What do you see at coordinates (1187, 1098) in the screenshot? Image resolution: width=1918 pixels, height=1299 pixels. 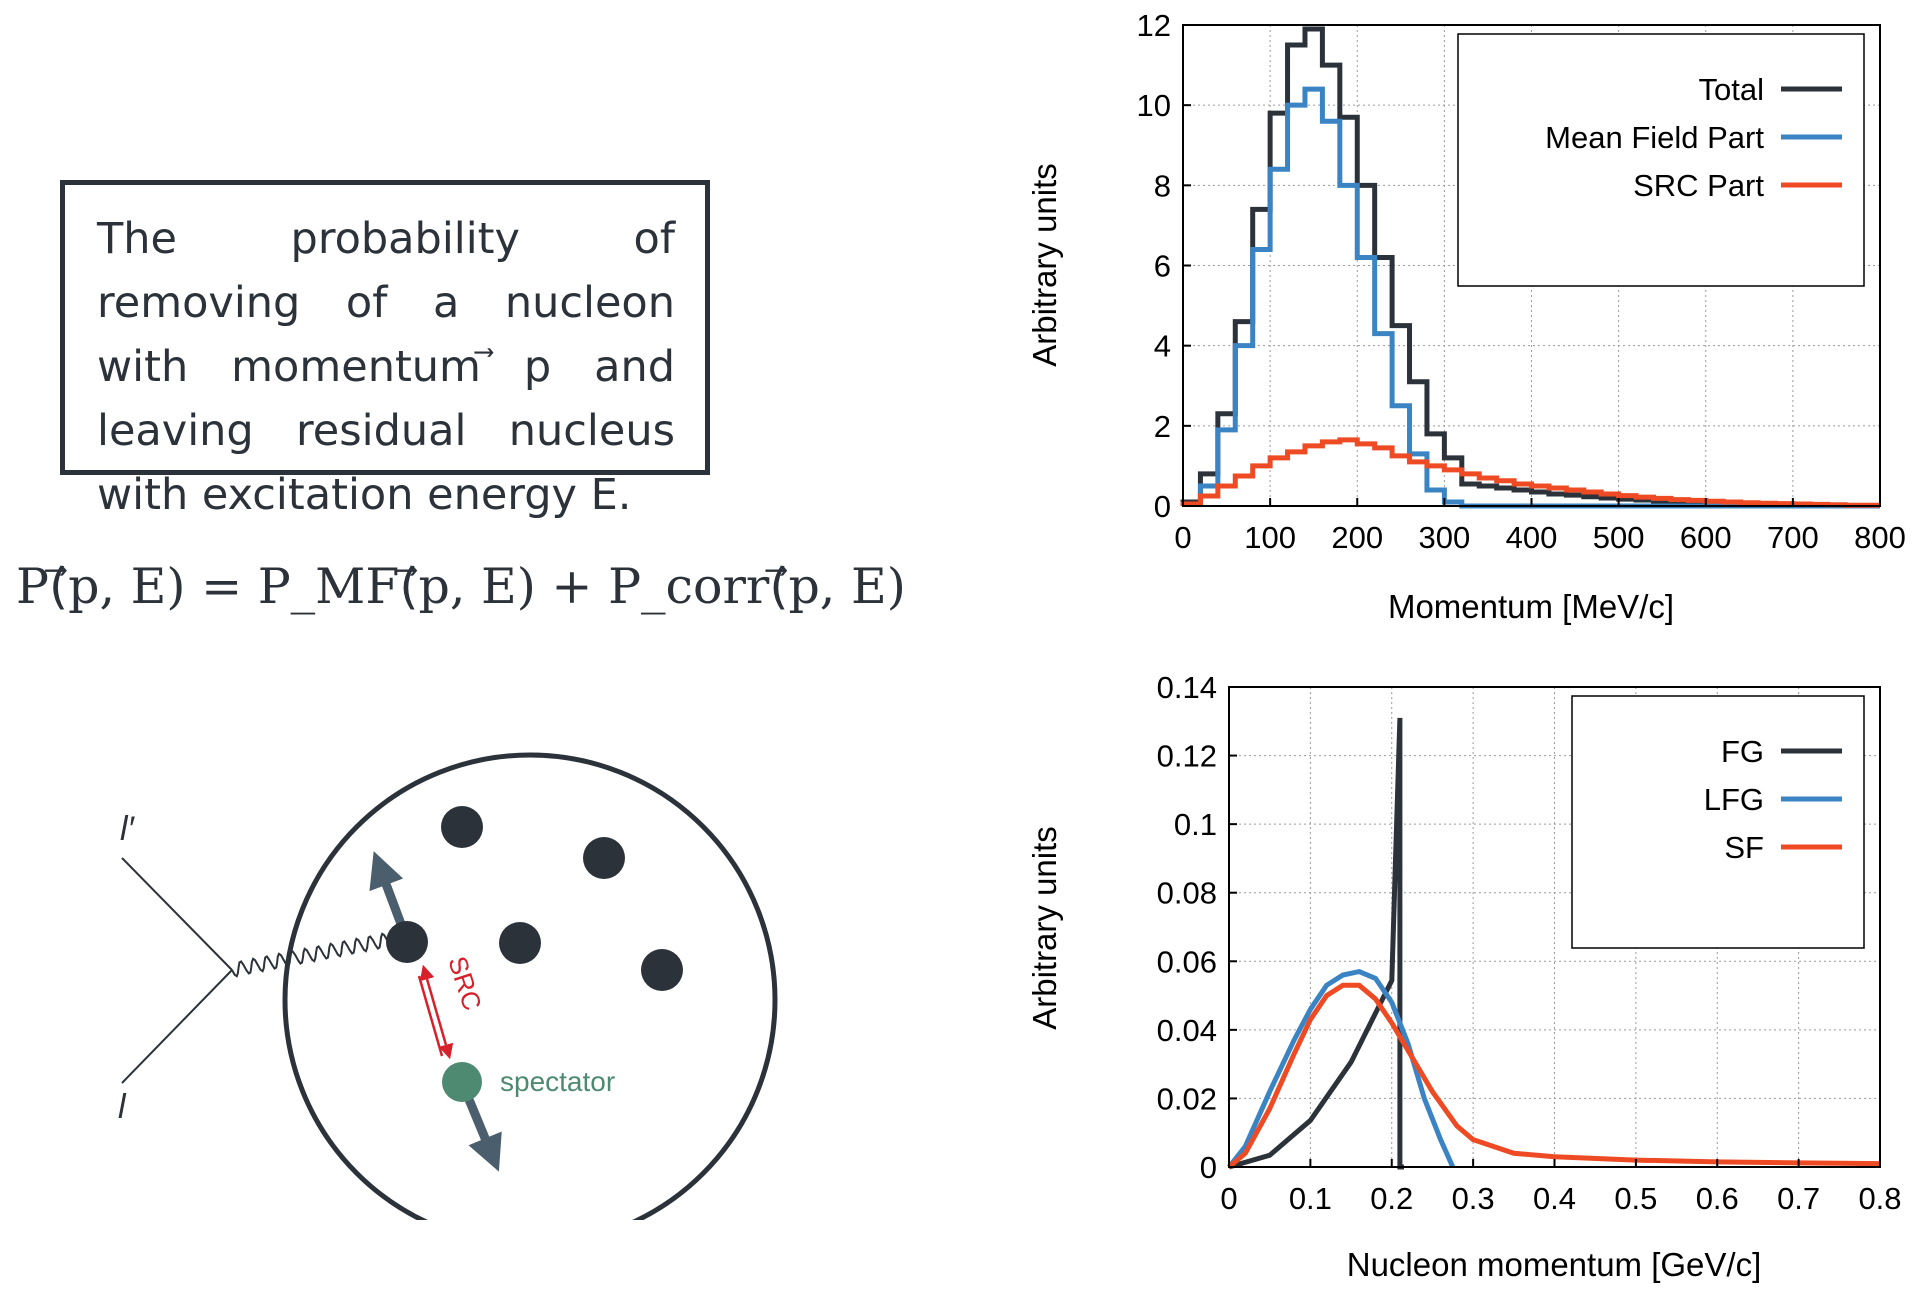 I see `y-tick-label: 0.02` at bounding box center [1187, 1098].